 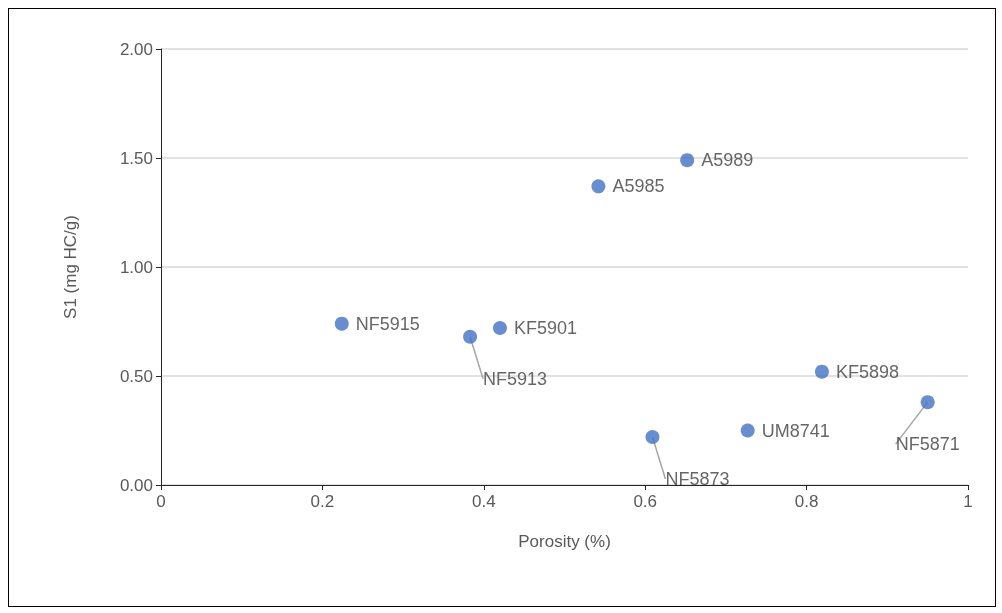 What do you see at coordinates (70, 267) in the screenshot?
I see `y-axis-title: S1 (mg HC/g)` at bounding box center [70, 267].